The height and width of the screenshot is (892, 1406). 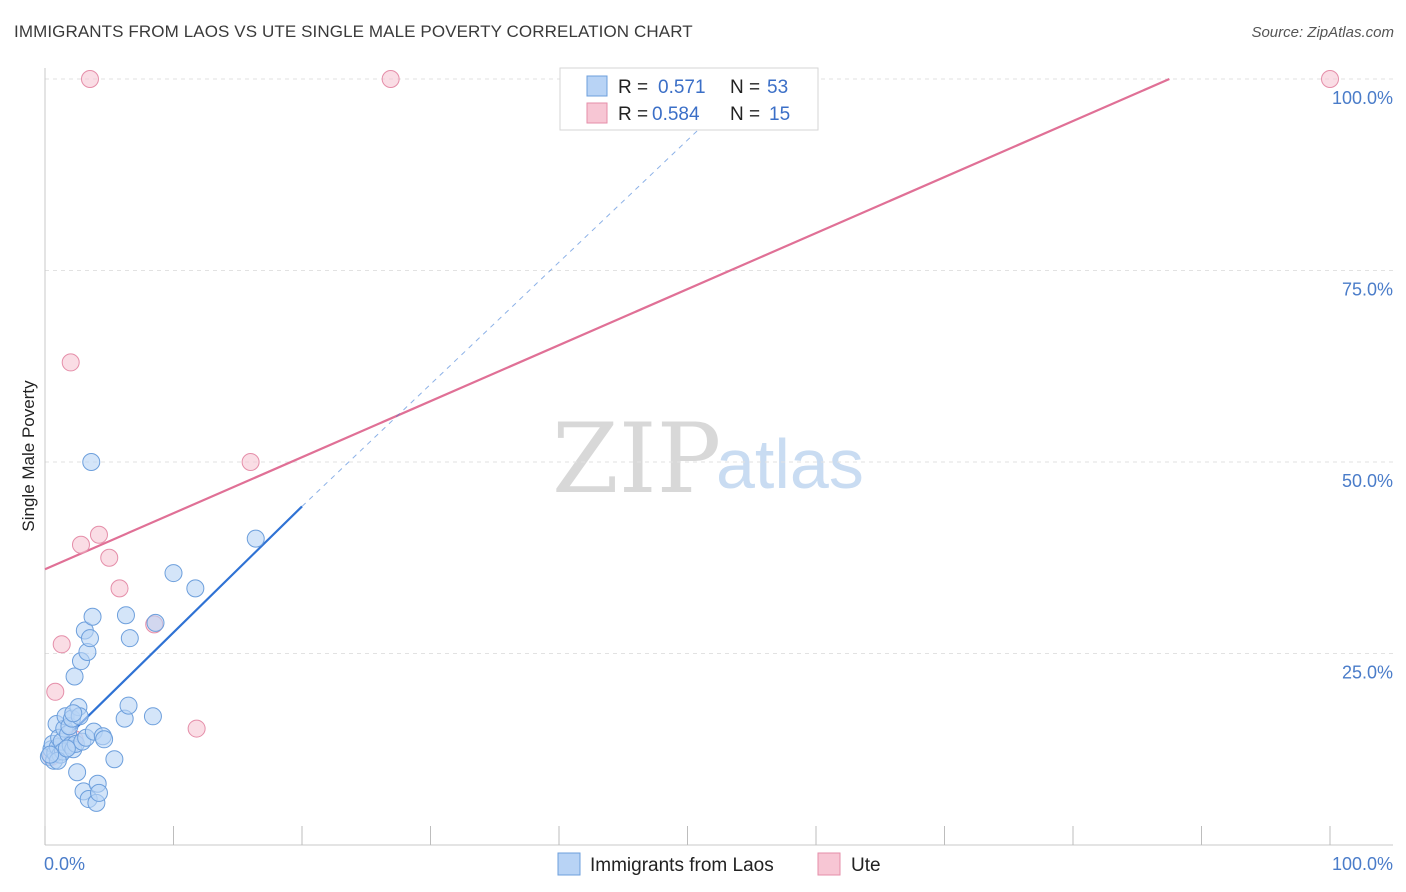 I want to click on bottom-legend-swatch-laos, so click(x=569, y=864).